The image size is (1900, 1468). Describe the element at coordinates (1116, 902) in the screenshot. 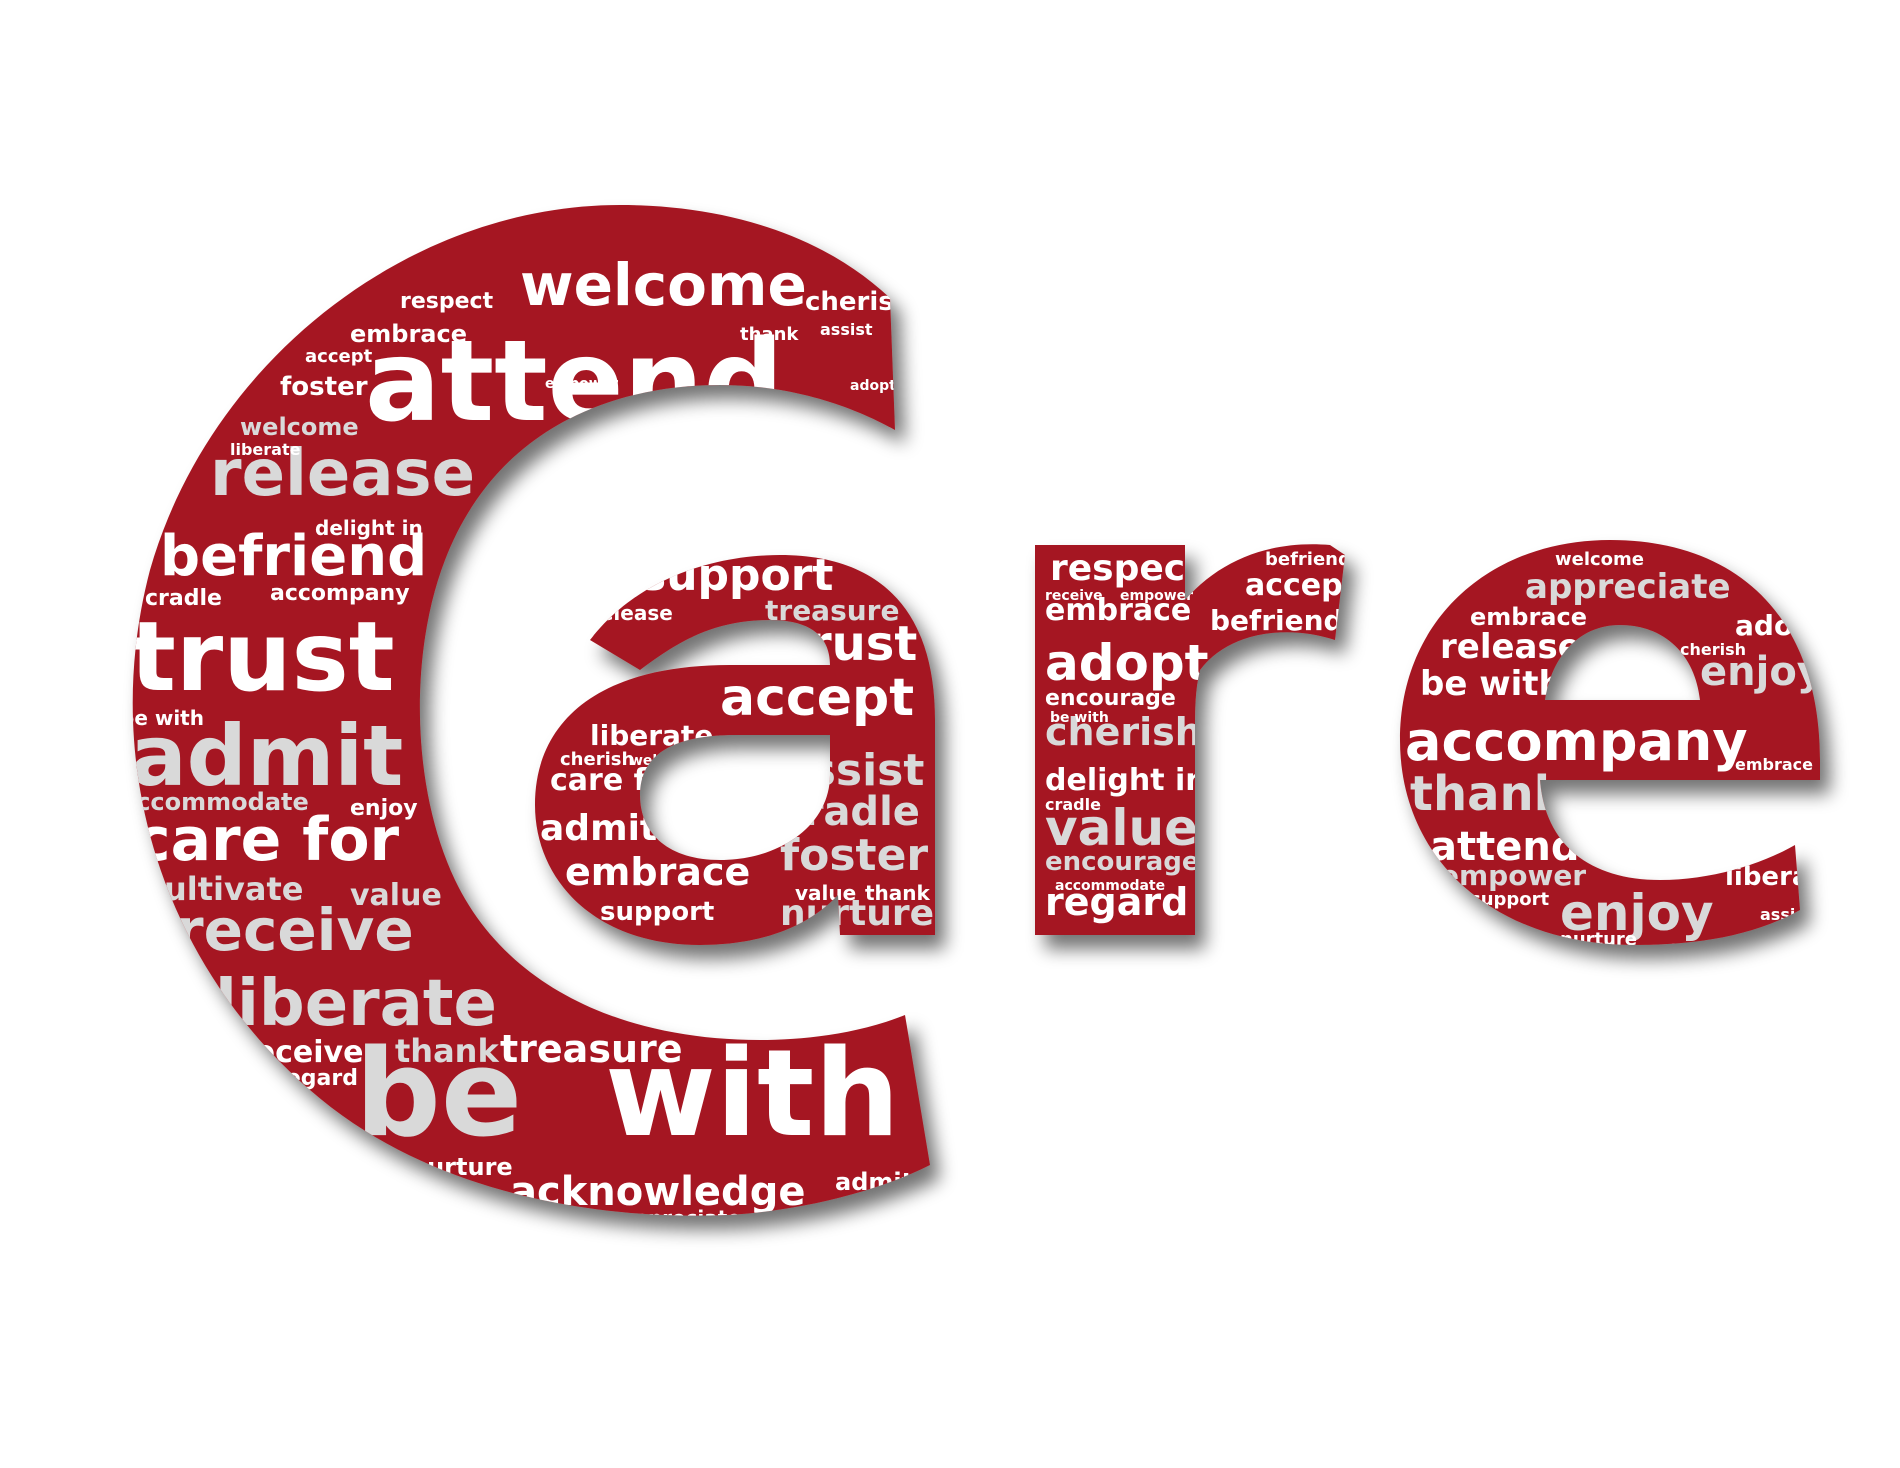

I see `word: regard` at that location.